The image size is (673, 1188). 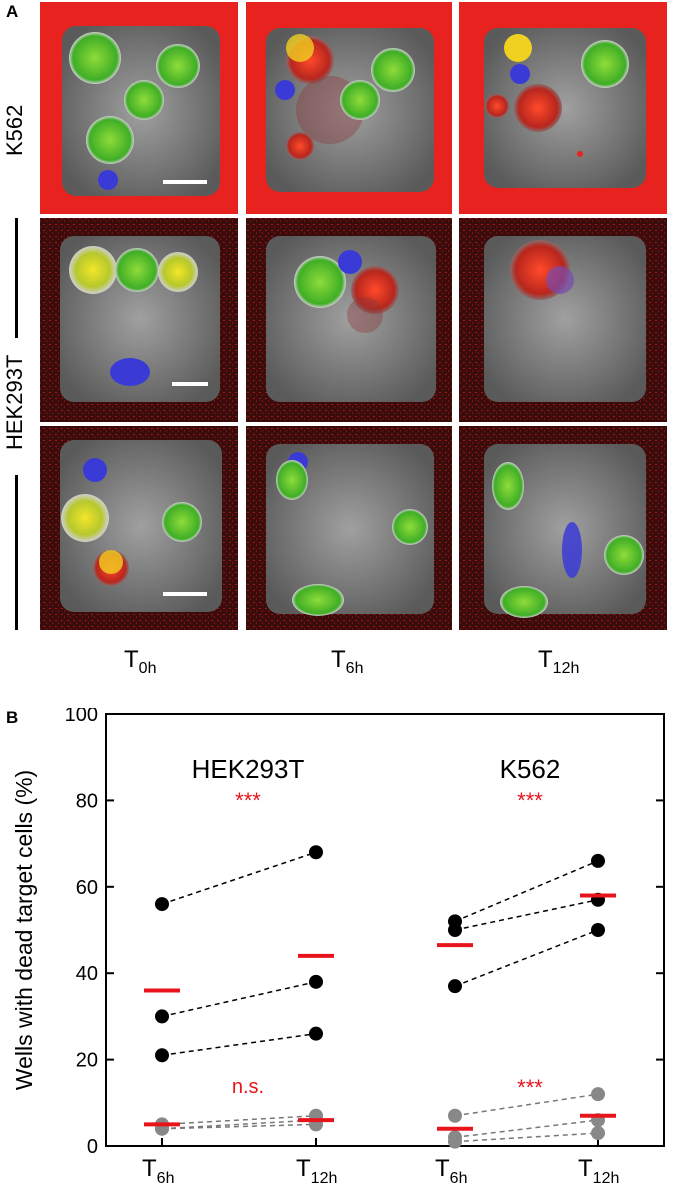 I want to click on micrograph-k562-t0h, so click(x=139, y=108).